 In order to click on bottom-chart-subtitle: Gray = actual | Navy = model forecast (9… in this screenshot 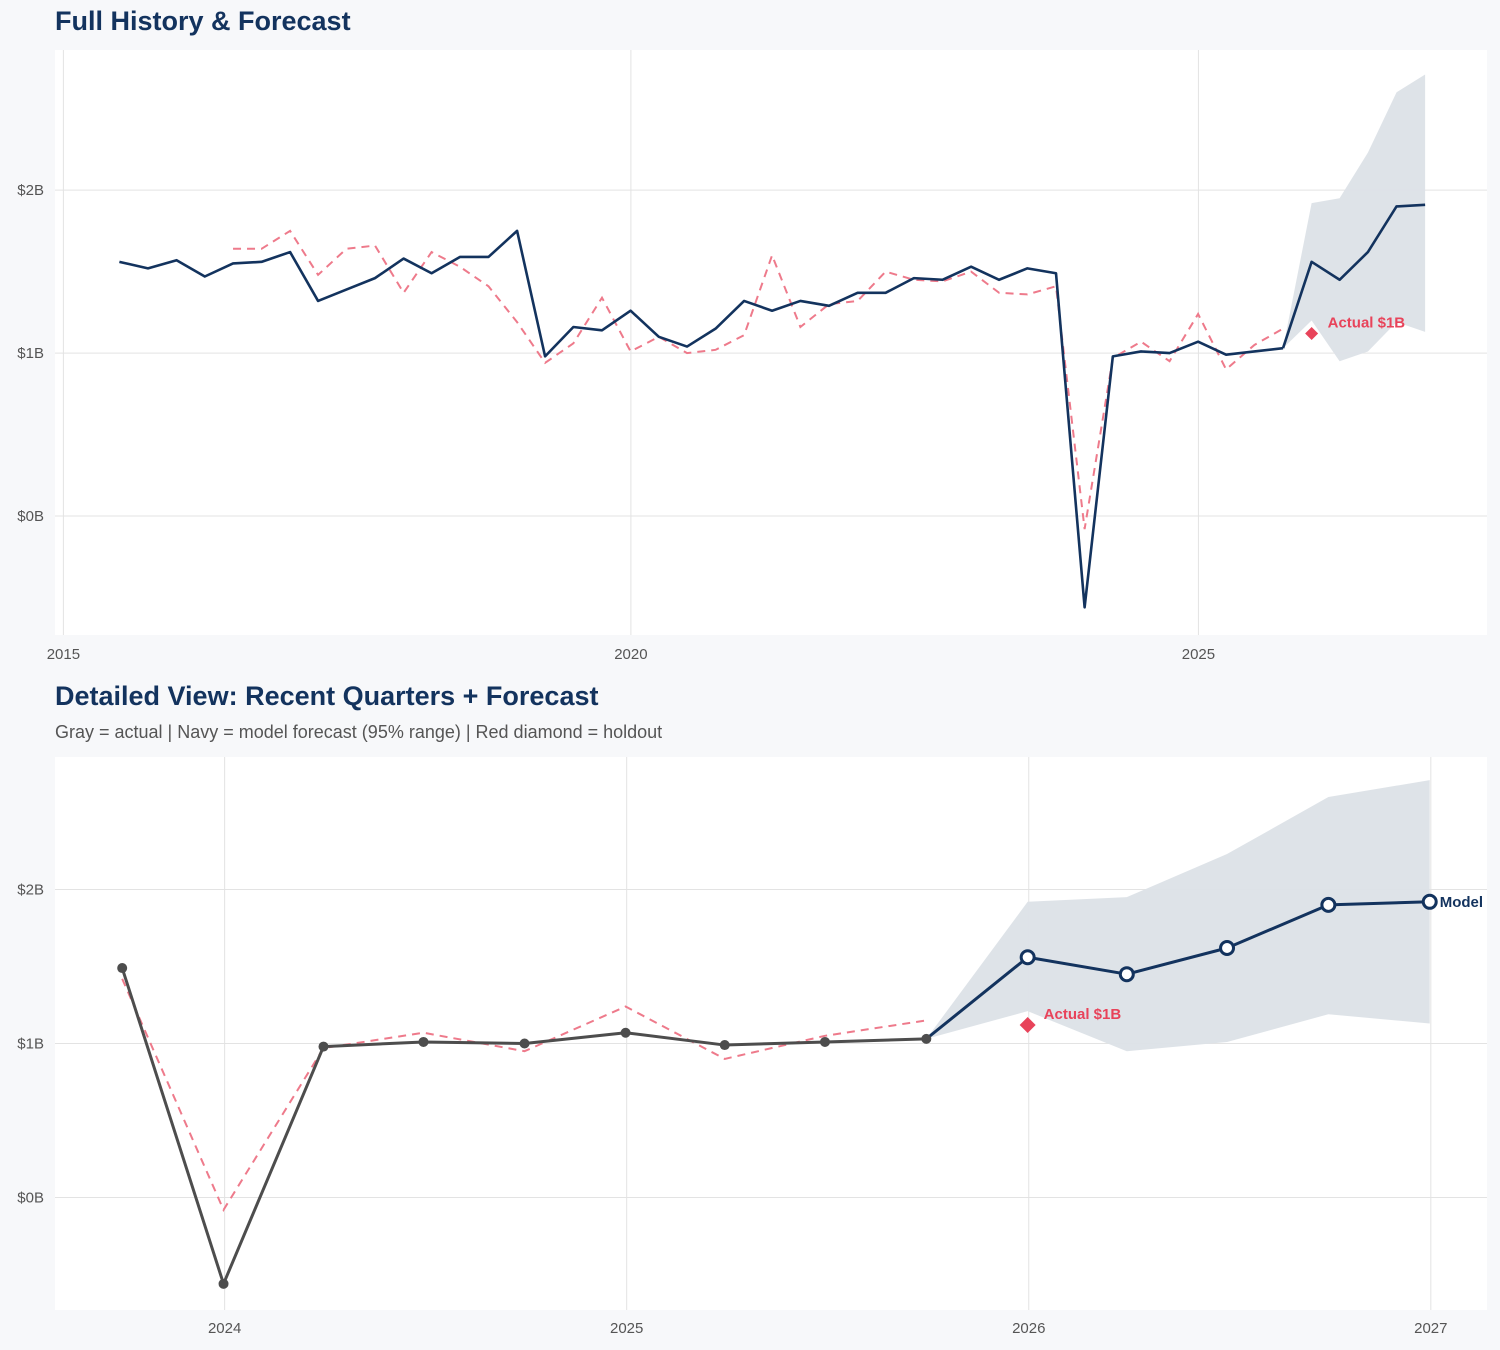, I will do `click(359, 732)`.